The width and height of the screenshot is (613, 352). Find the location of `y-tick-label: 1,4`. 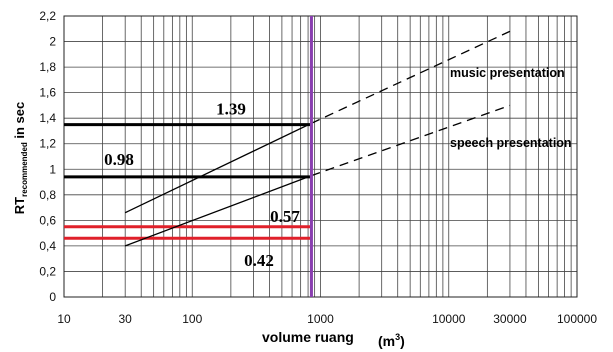

y-tick-label: 1,4 is located at coordinates (47, 118).